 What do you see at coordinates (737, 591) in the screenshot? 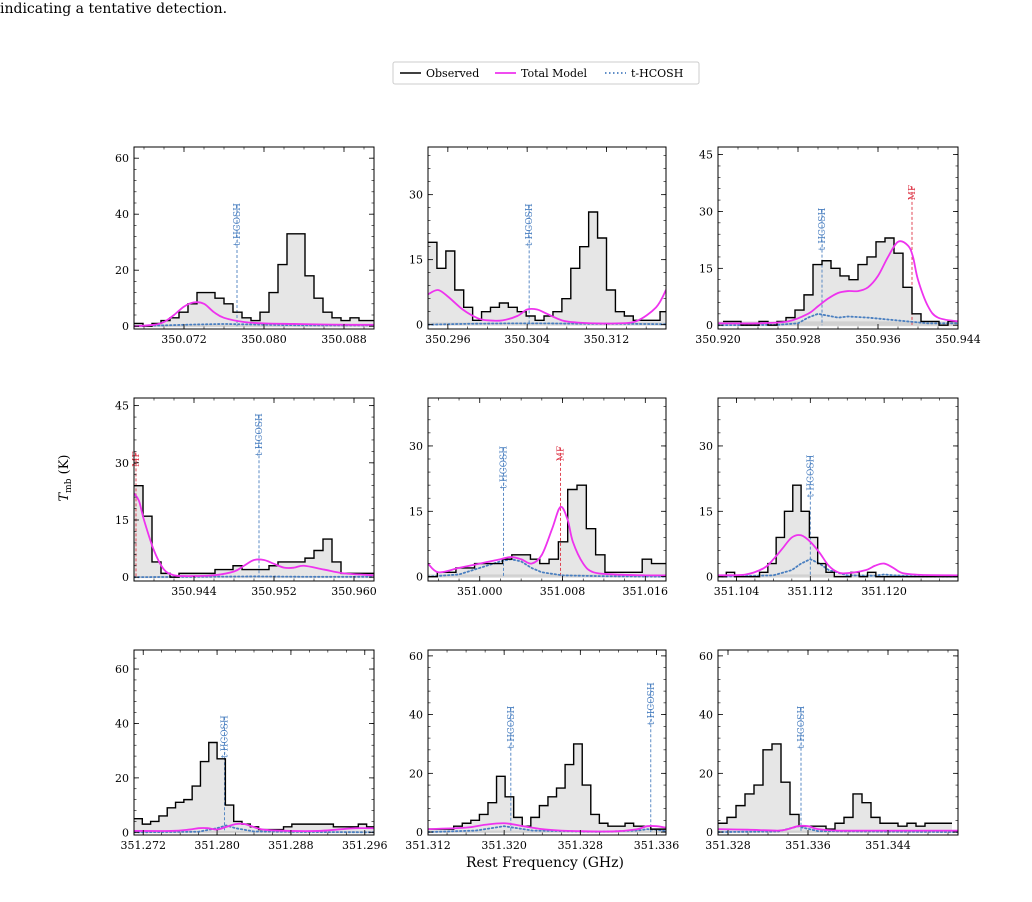
I see `x-tick-label: 351.104` at bounding box center [737, 591].